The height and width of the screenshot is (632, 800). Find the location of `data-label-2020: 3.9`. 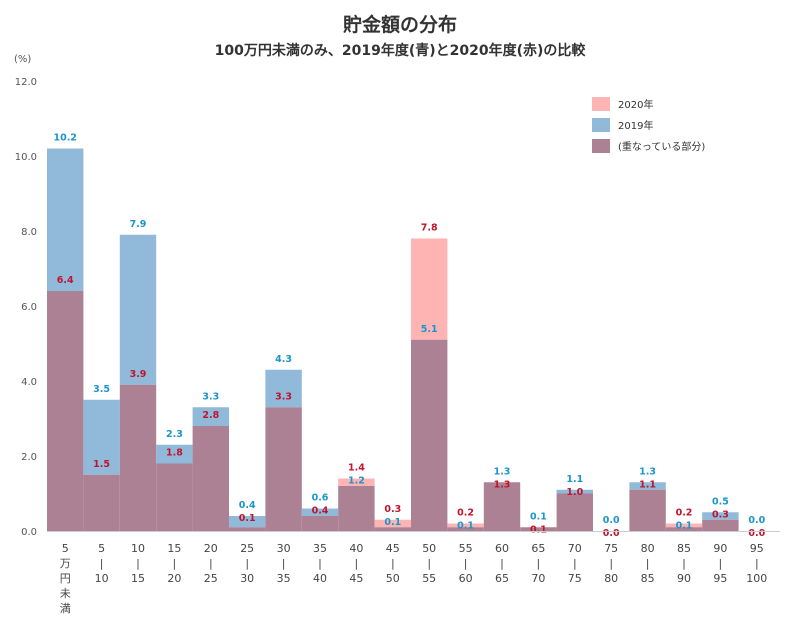

data-label-2020: 3.9 is located at coordinates (138, 374).